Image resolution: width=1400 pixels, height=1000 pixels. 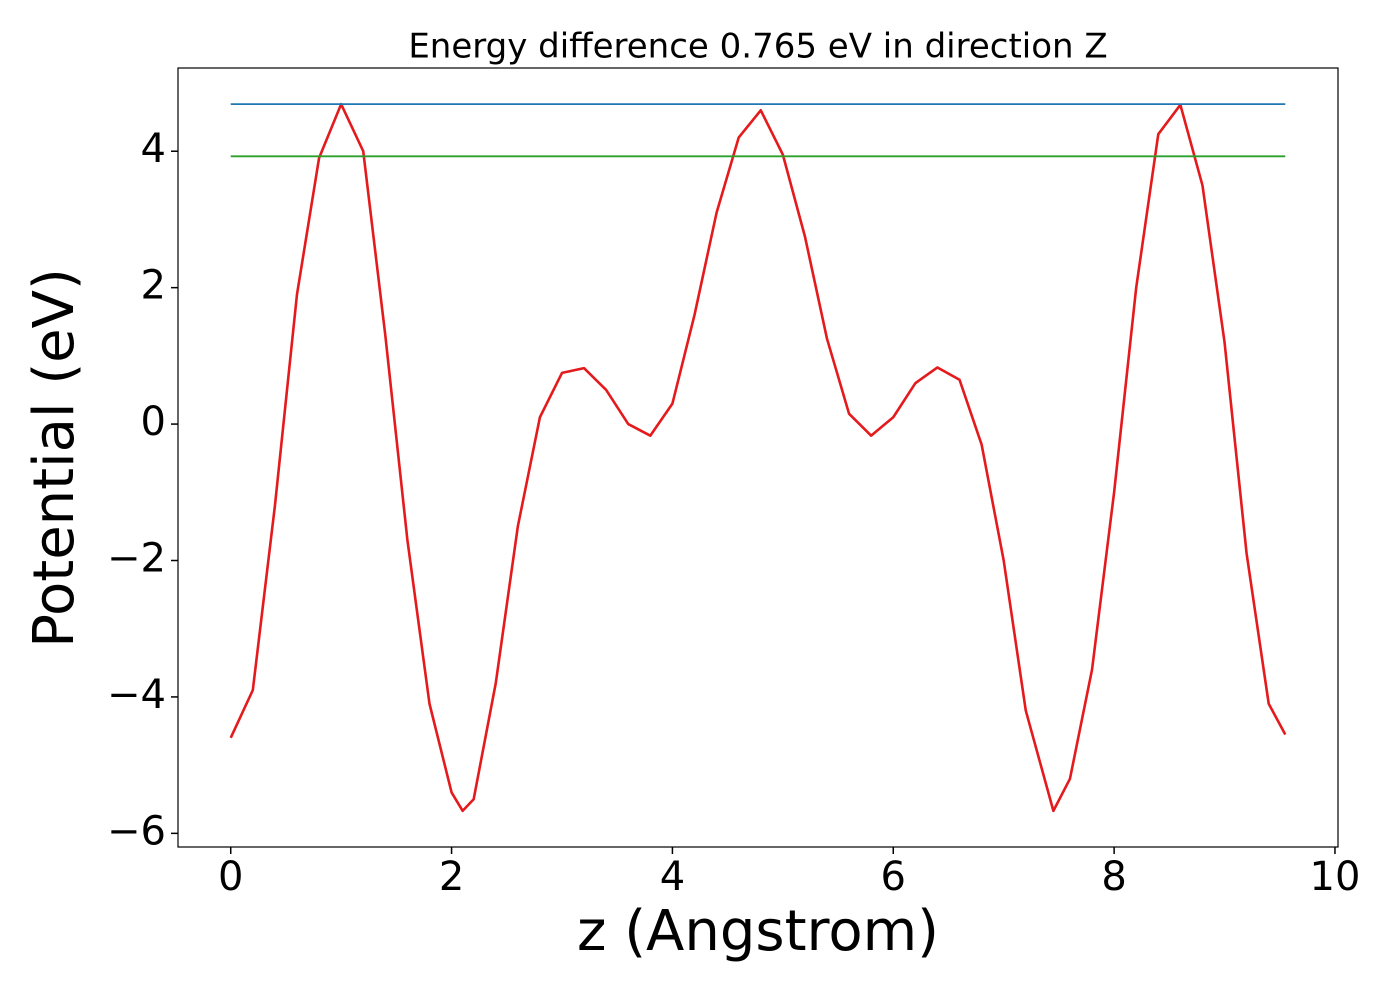 What do you see at coordinates (893, 877) in the screenshot?
I see `x-tick-label: 6` at bounding box center [893, 877].